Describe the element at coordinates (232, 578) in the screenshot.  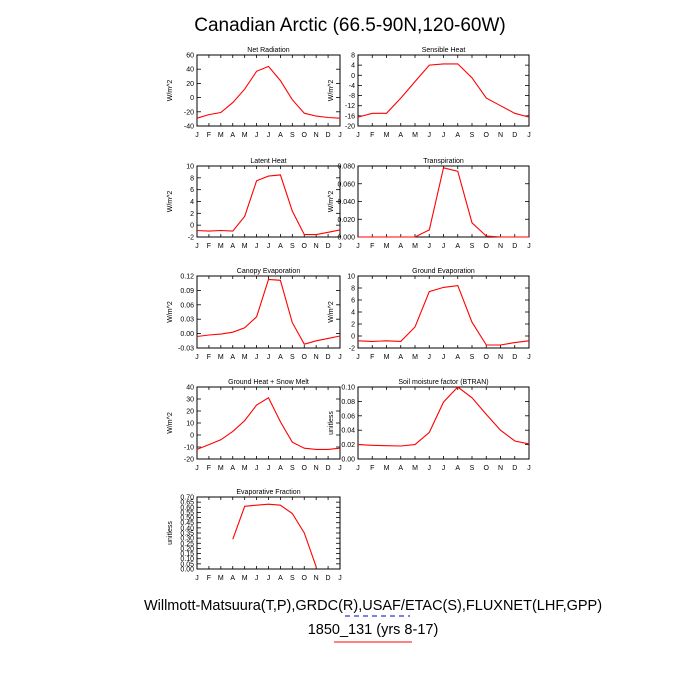
I see `evaporative-fraction-x-tick-label: A` at that location.